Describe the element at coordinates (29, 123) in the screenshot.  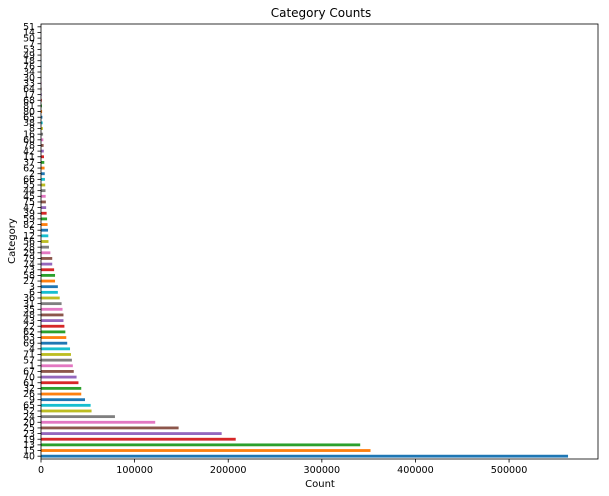
I see `y-tick-label: 38` at that location.